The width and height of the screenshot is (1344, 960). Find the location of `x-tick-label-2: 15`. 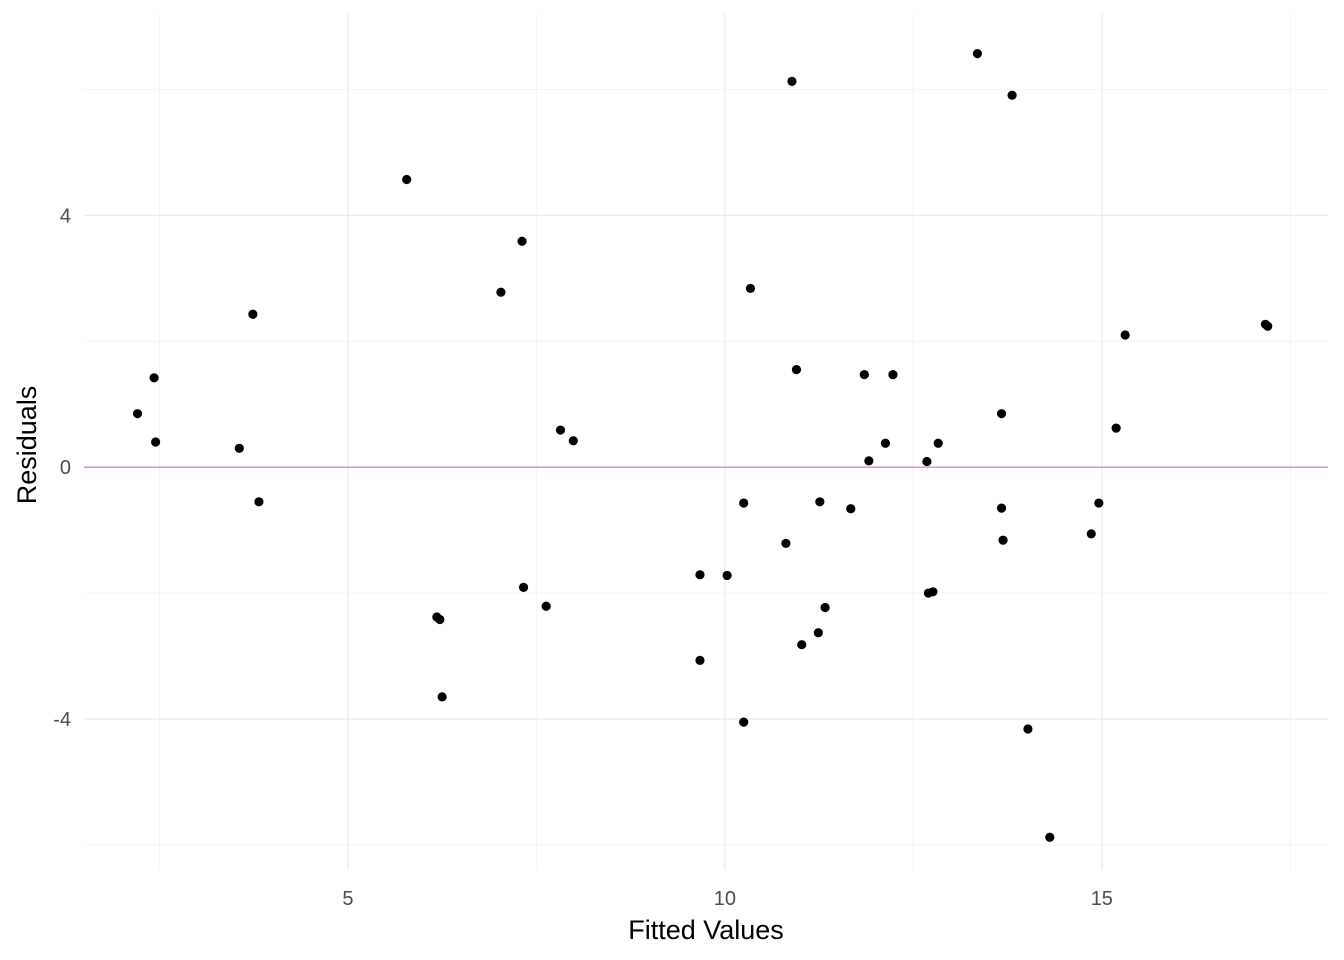

x-tick-label-2: 15 is located at coordinates (1102, 899).